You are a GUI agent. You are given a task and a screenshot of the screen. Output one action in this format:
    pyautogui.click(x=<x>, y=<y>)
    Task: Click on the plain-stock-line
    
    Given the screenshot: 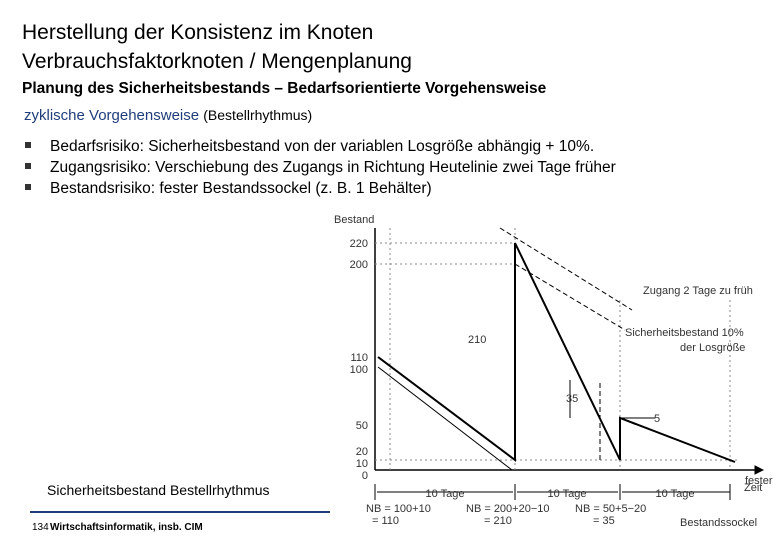 What is the action you would take?
    pyautogui.click(x=445, y=418)
    